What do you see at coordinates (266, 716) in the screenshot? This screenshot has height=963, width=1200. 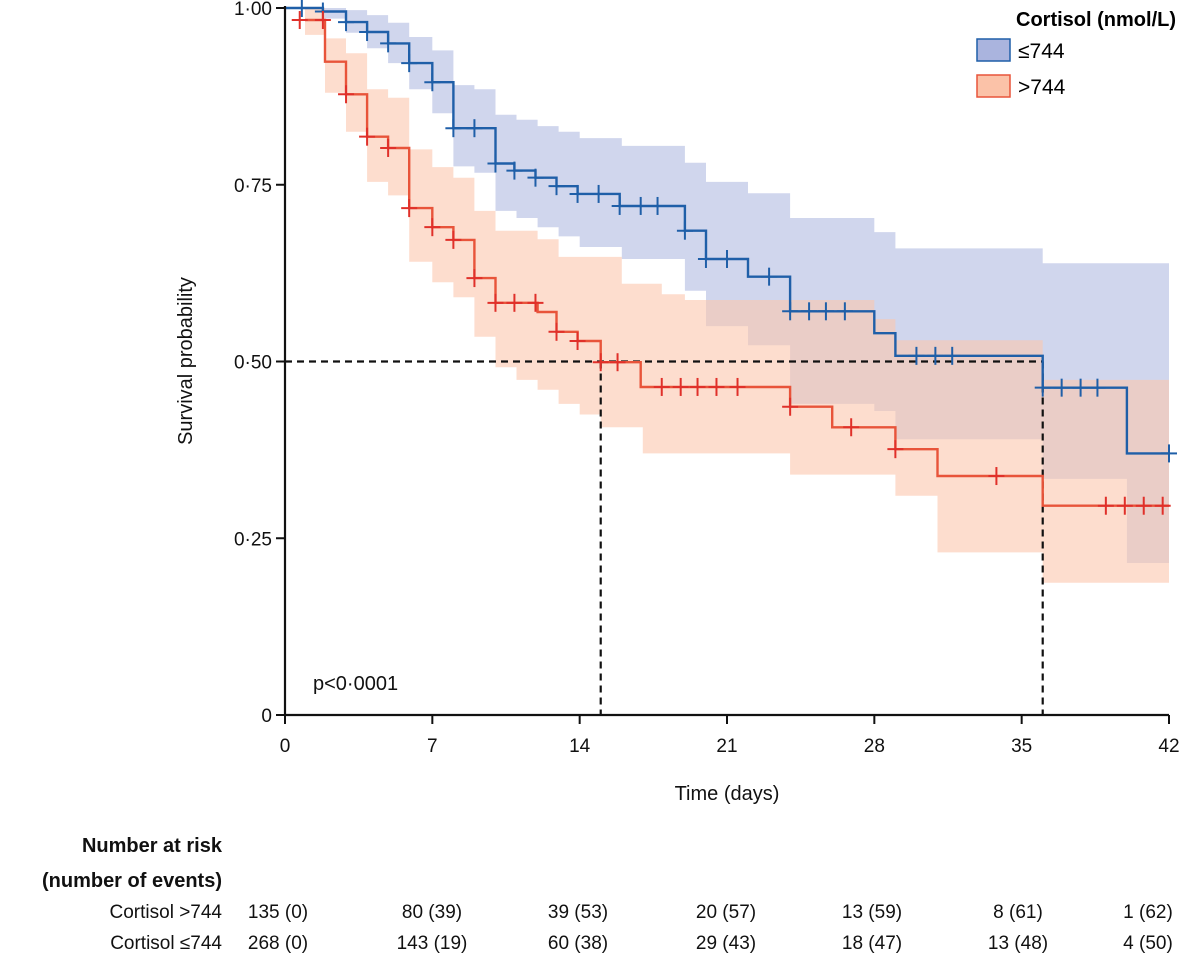 I see `y-tick-label: 0` at bounding box center [266, 716].